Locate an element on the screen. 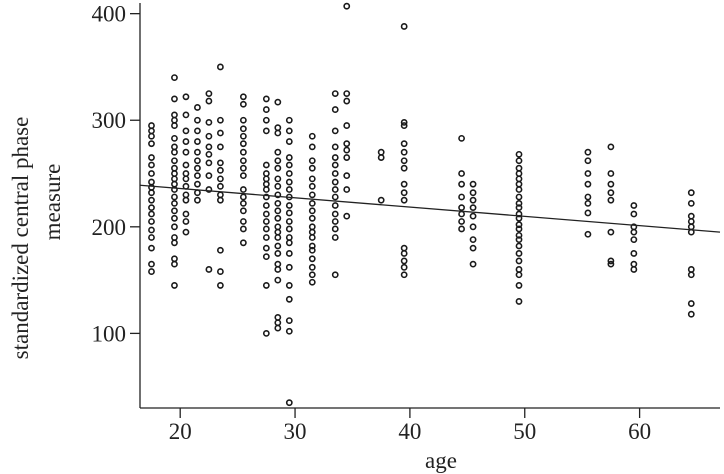 This screenshot has height=474, width=724. x-tick-label: 60 is located at coordinates (639, 431).